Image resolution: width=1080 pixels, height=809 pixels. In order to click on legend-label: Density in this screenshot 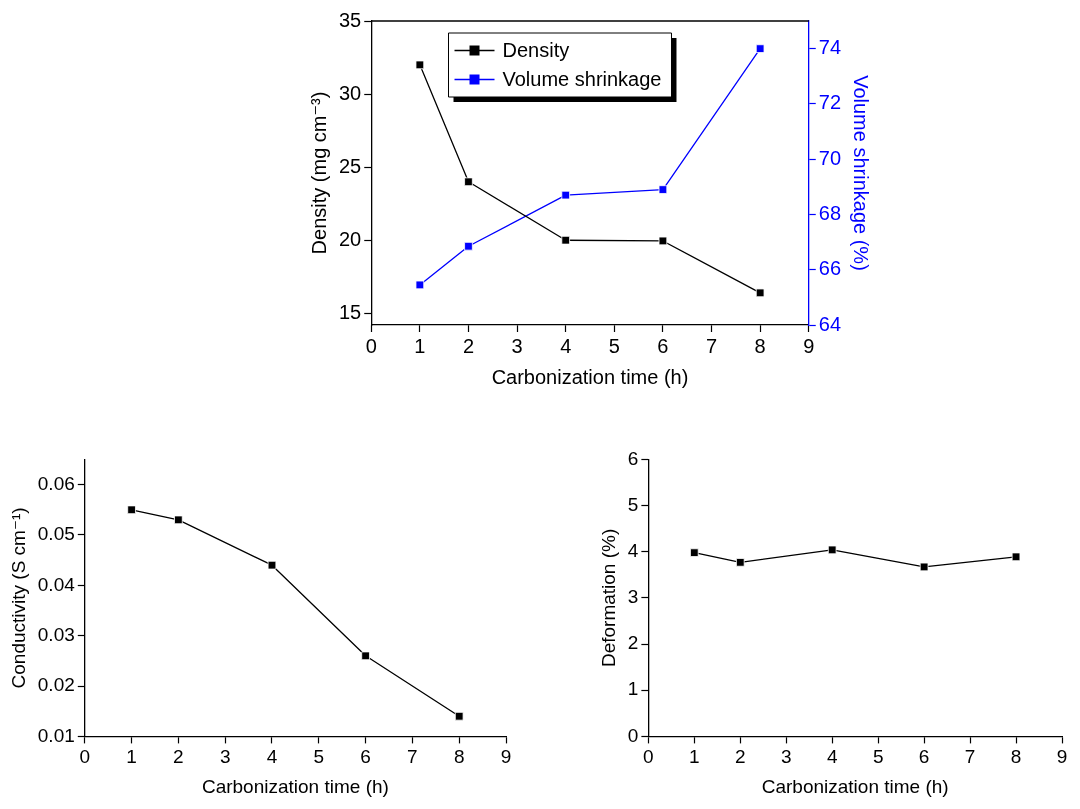, I will do `click(536, 50)`.